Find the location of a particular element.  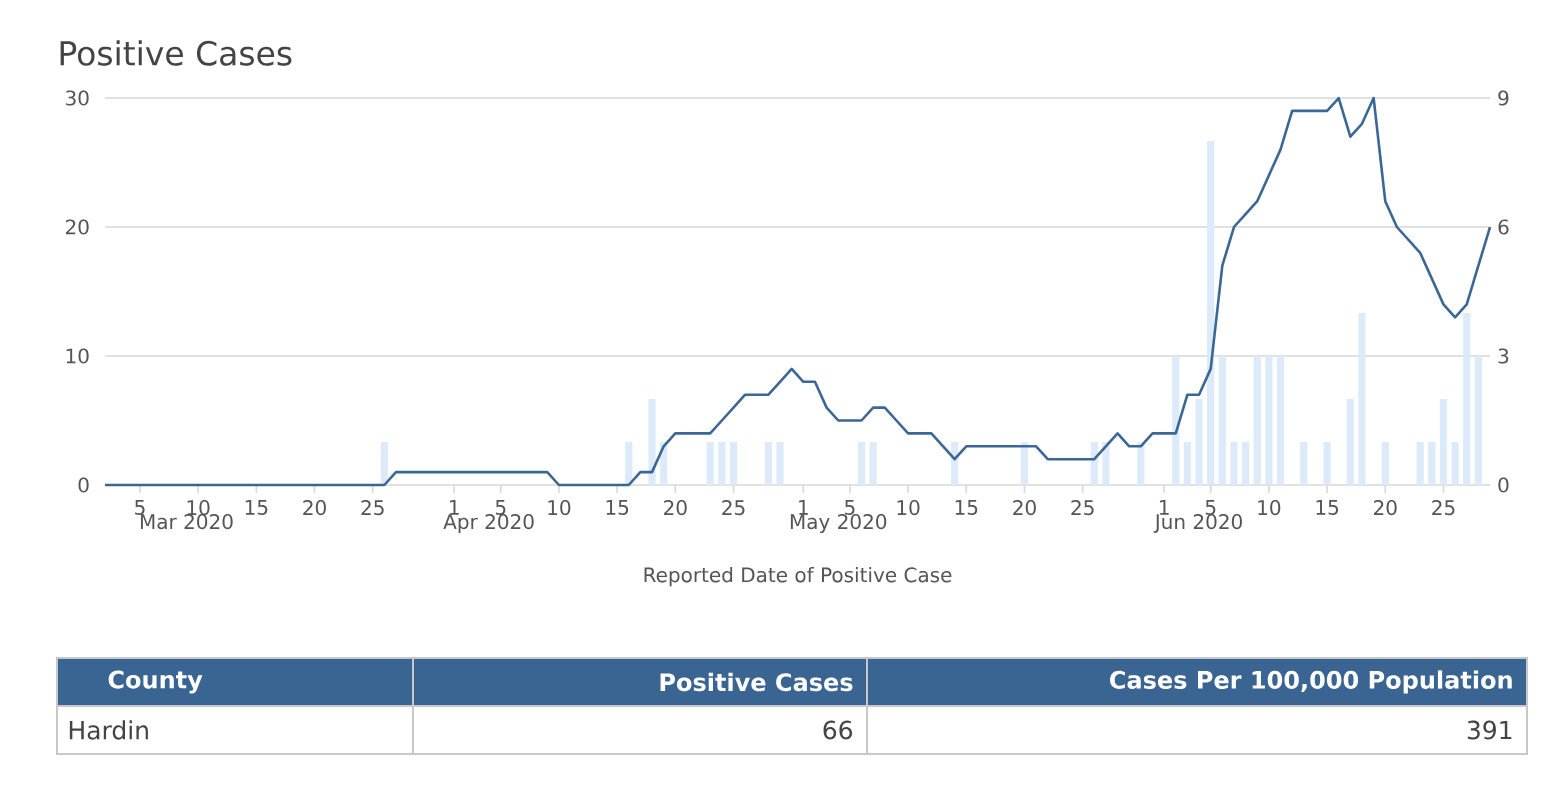

y2-tick-label: 9 is located at coordinates (1503, 98).